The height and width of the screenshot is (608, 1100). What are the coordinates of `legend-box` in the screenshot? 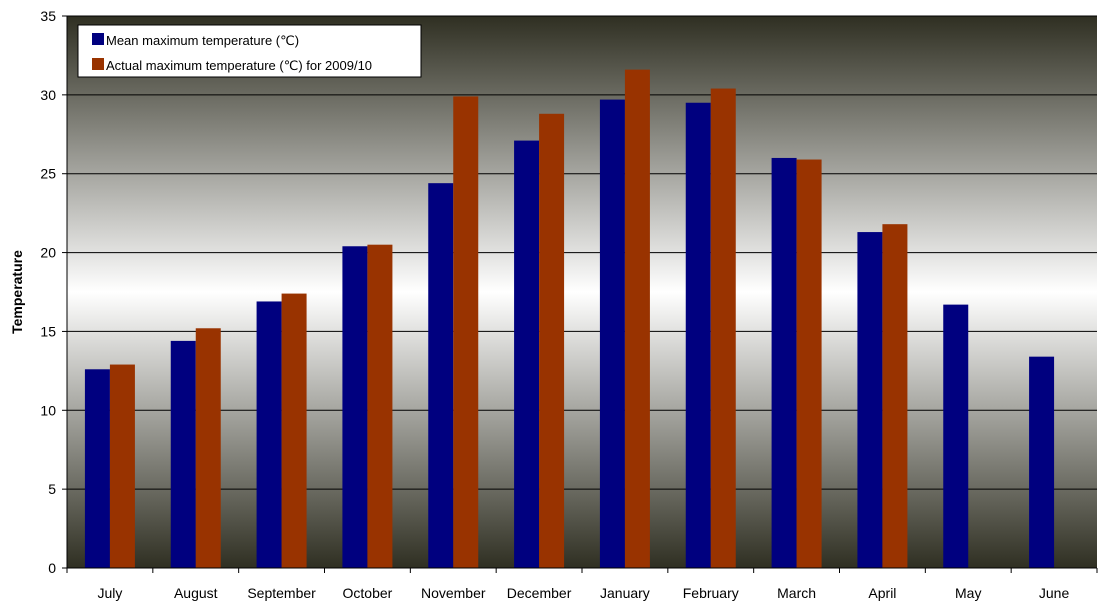 It's located at (249, 51).